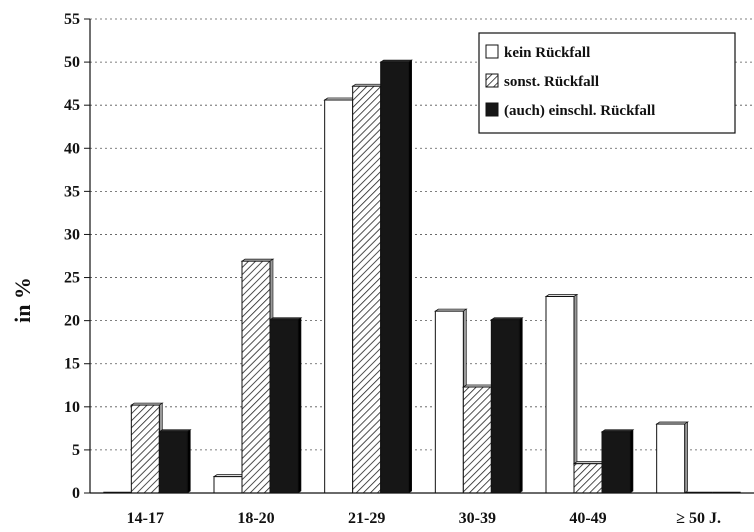  I want to click on y-tick-label: 5, so click(76, 450).